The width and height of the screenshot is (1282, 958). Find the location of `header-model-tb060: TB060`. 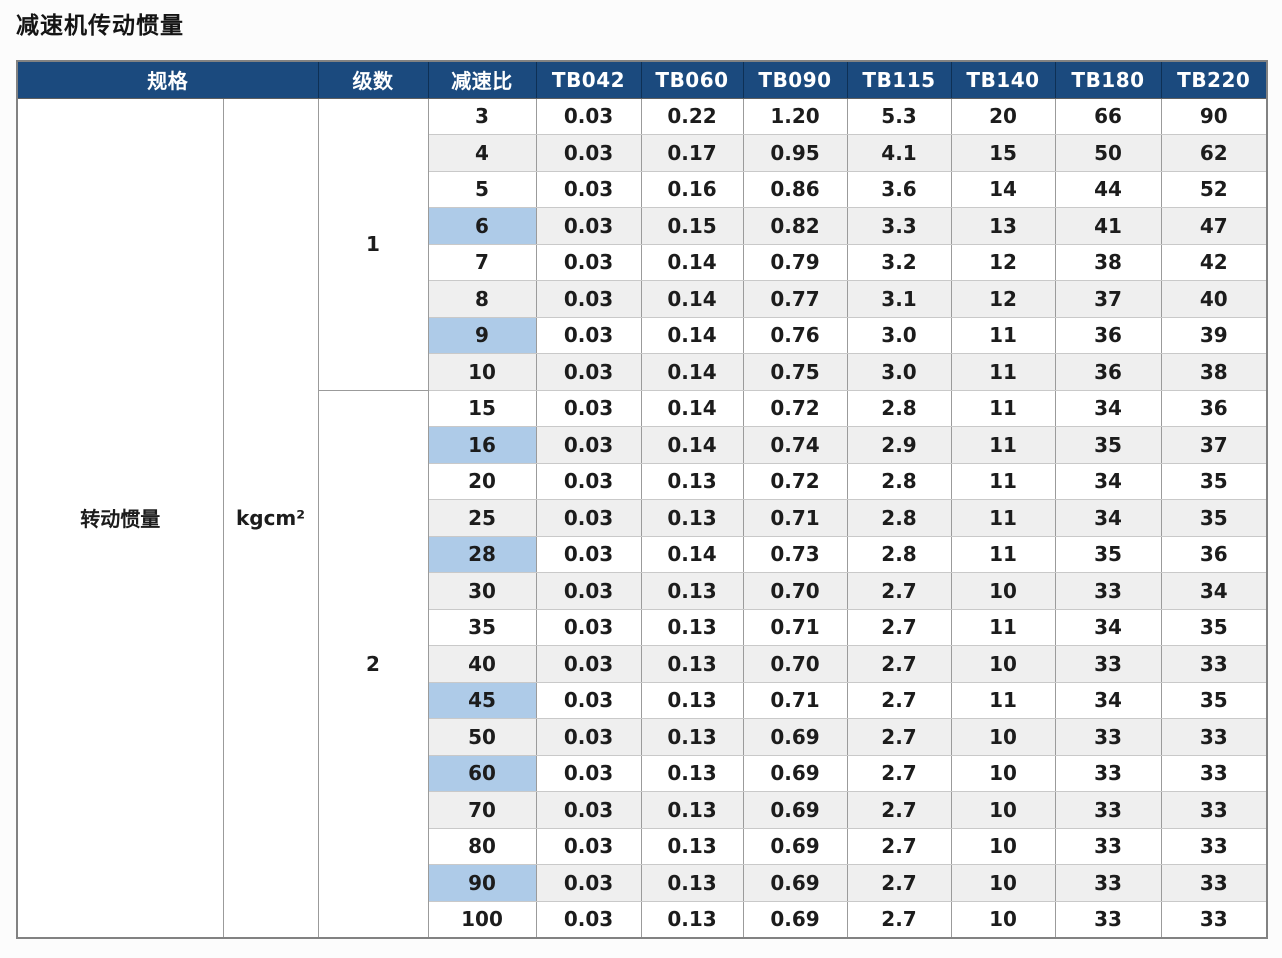

header-model-tb060: TB060 is located at coordinates (692, 80).